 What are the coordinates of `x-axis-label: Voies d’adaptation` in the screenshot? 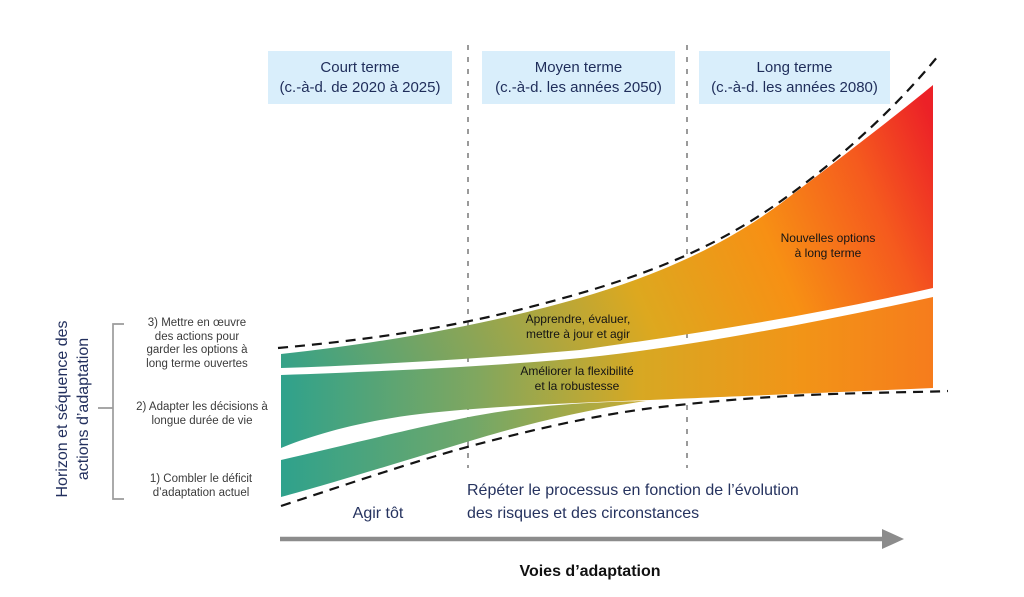 It's located at (590, 571).